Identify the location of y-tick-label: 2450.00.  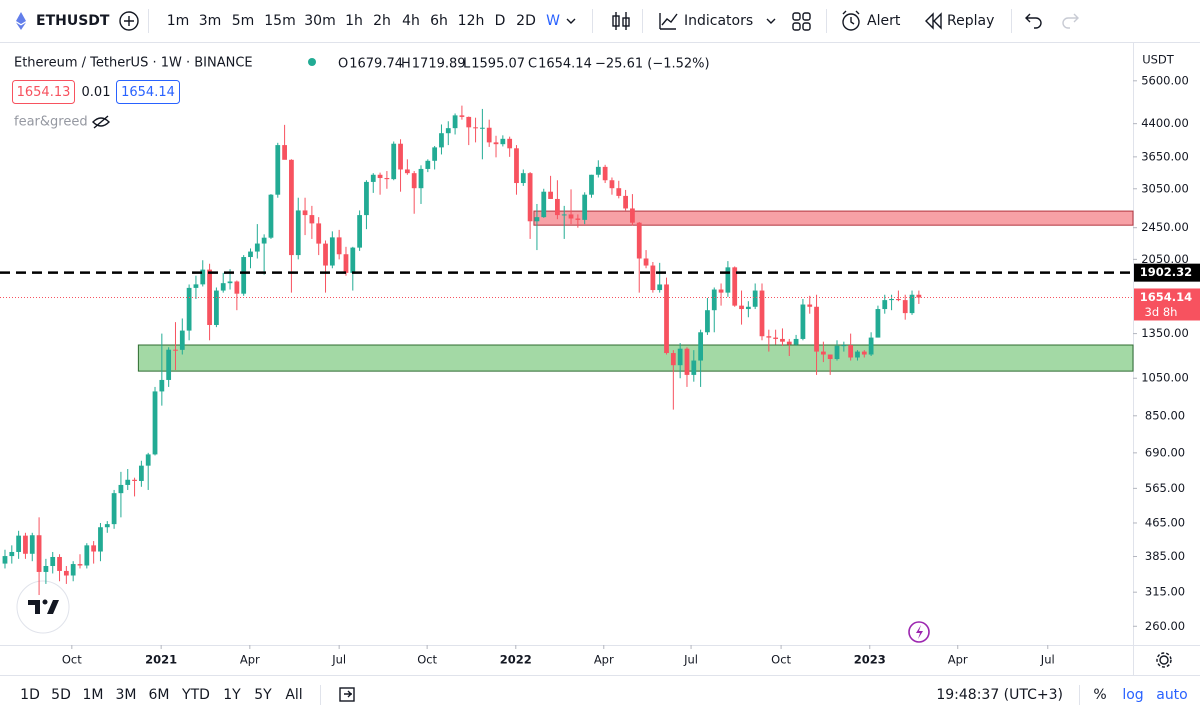
(1165, 227).